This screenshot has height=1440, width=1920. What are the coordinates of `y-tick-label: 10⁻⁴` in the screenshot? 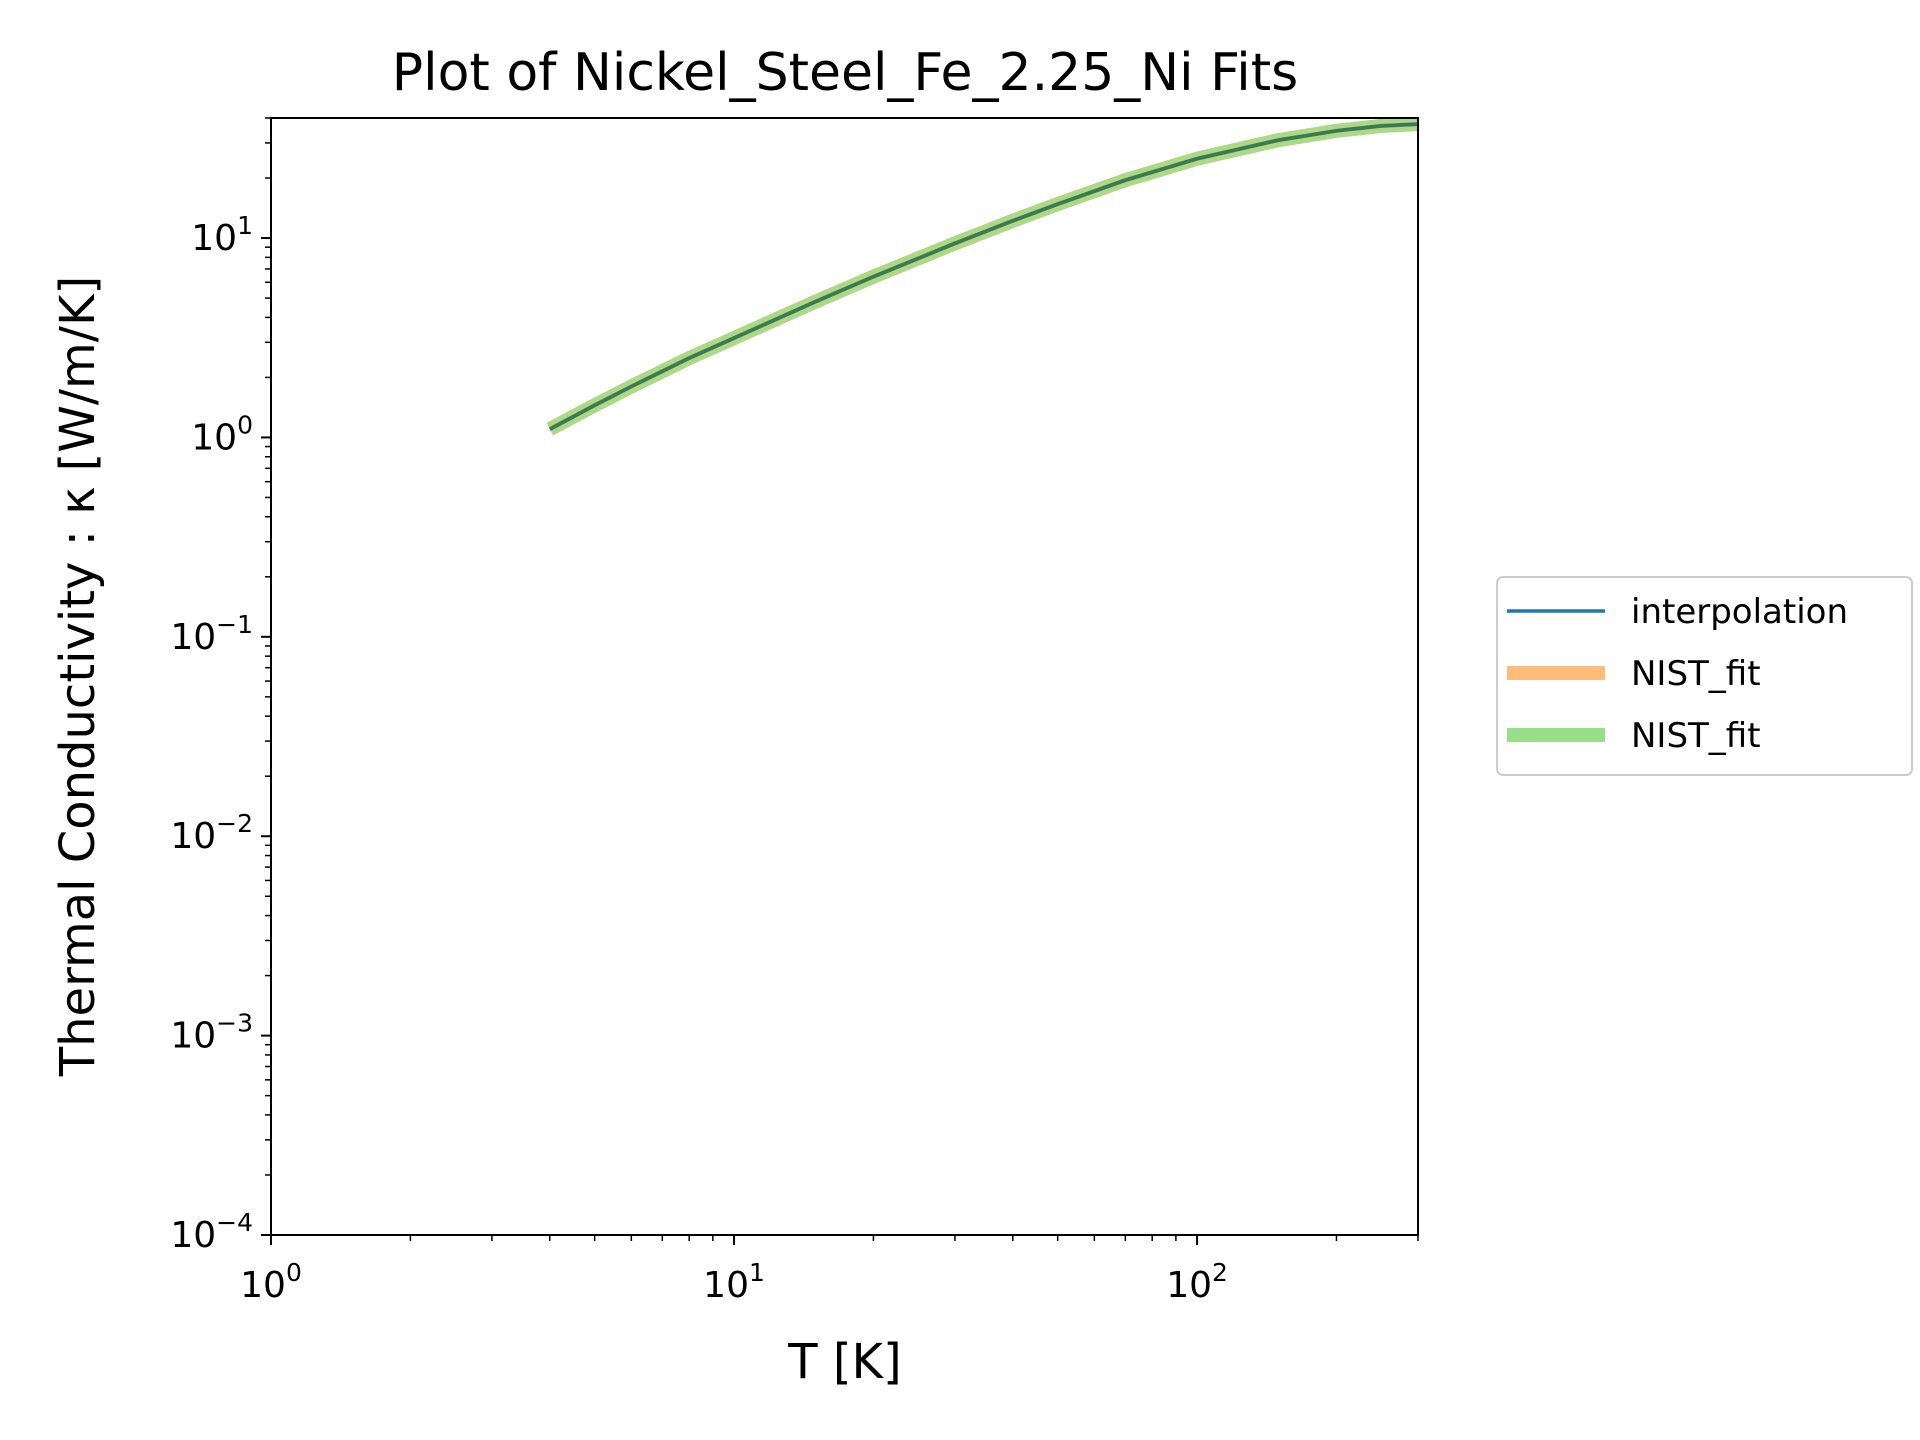 It's located at (211, 1232).